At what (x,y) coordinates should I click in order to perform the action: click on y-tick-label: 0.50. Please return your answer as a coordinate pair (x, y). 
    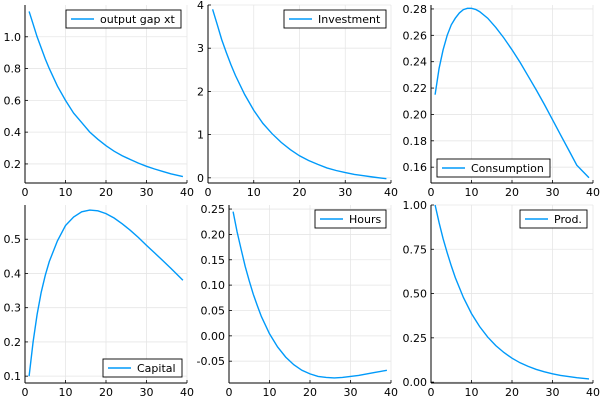
    Looking at the image, I should click on (415, 294).